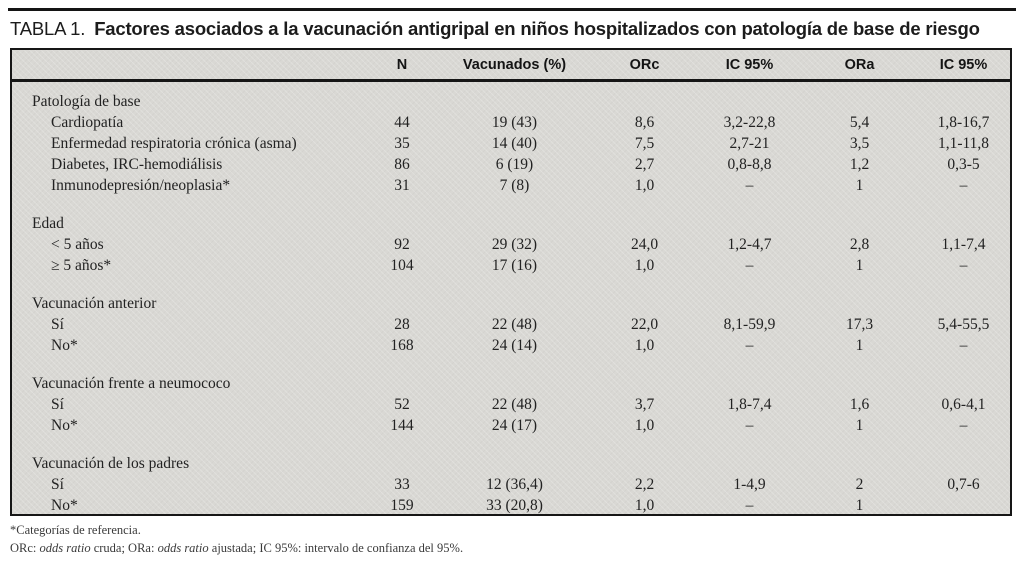 This screenshot has width=1024, height=564. What do you see at coordinates (94, 303) in the screenshot?
I see `group-header-label: Vacunación anterior` at bounding box center [94, 303].